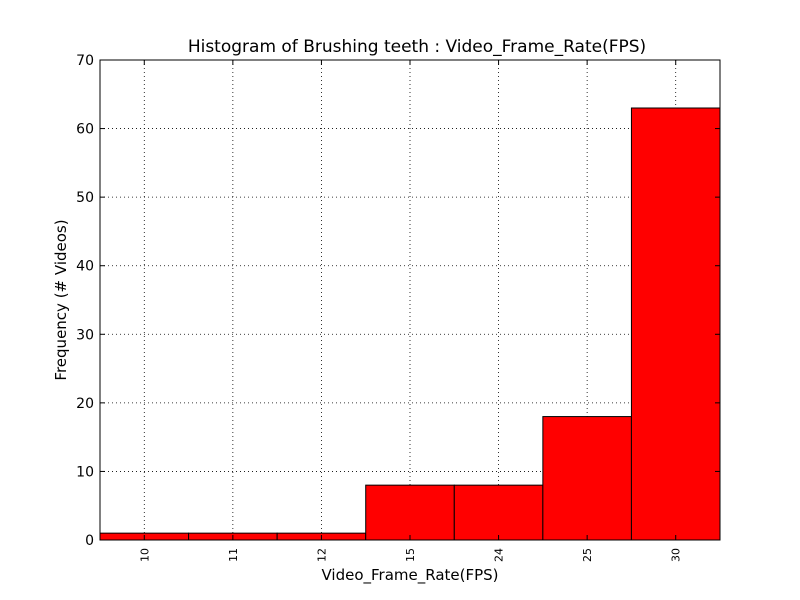 The height and width of the screenshot is (600, 800). I want to click on x-tick-label: 15, so click(410, 555).